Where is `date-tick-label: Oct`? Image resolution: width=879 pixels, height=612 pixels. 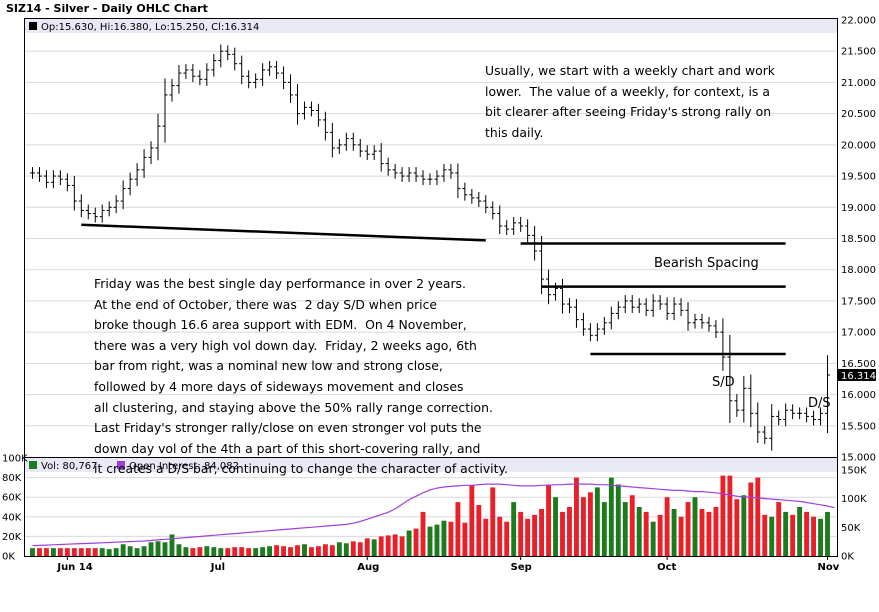 date-tick-label: Oct is located at coordinates (666, 567).